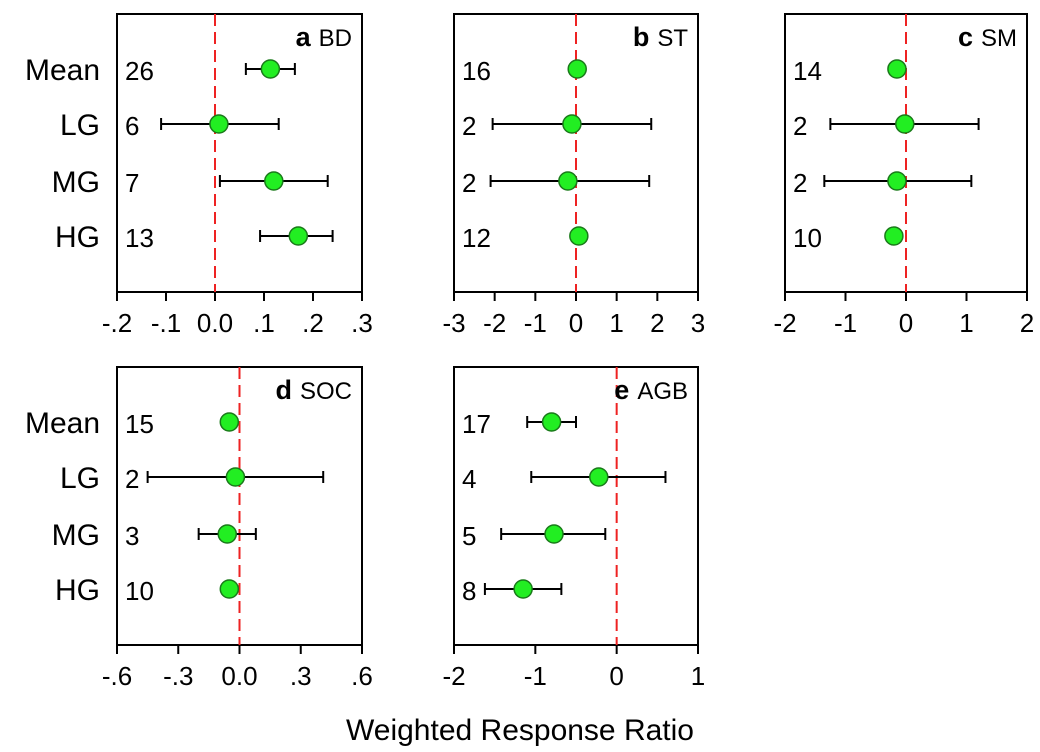 The height and width of the screenshot is (752, 1040). I want to click on x-tick-label: -3, so click(453, 323).